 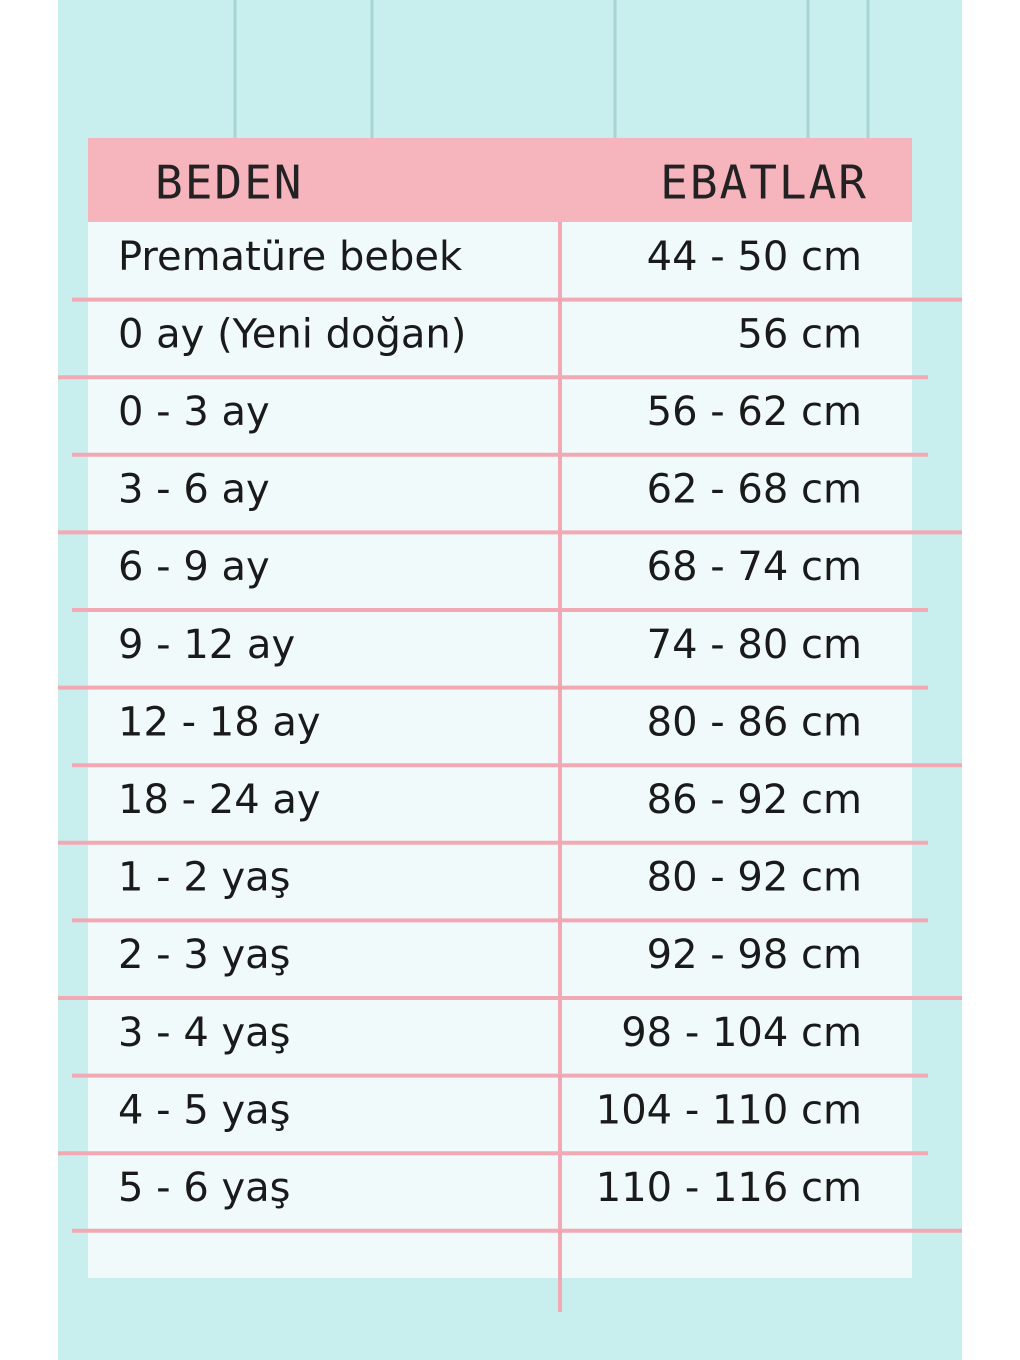 I want to click on size-label: 12 - 18 ay, so click(x=219, y=722).